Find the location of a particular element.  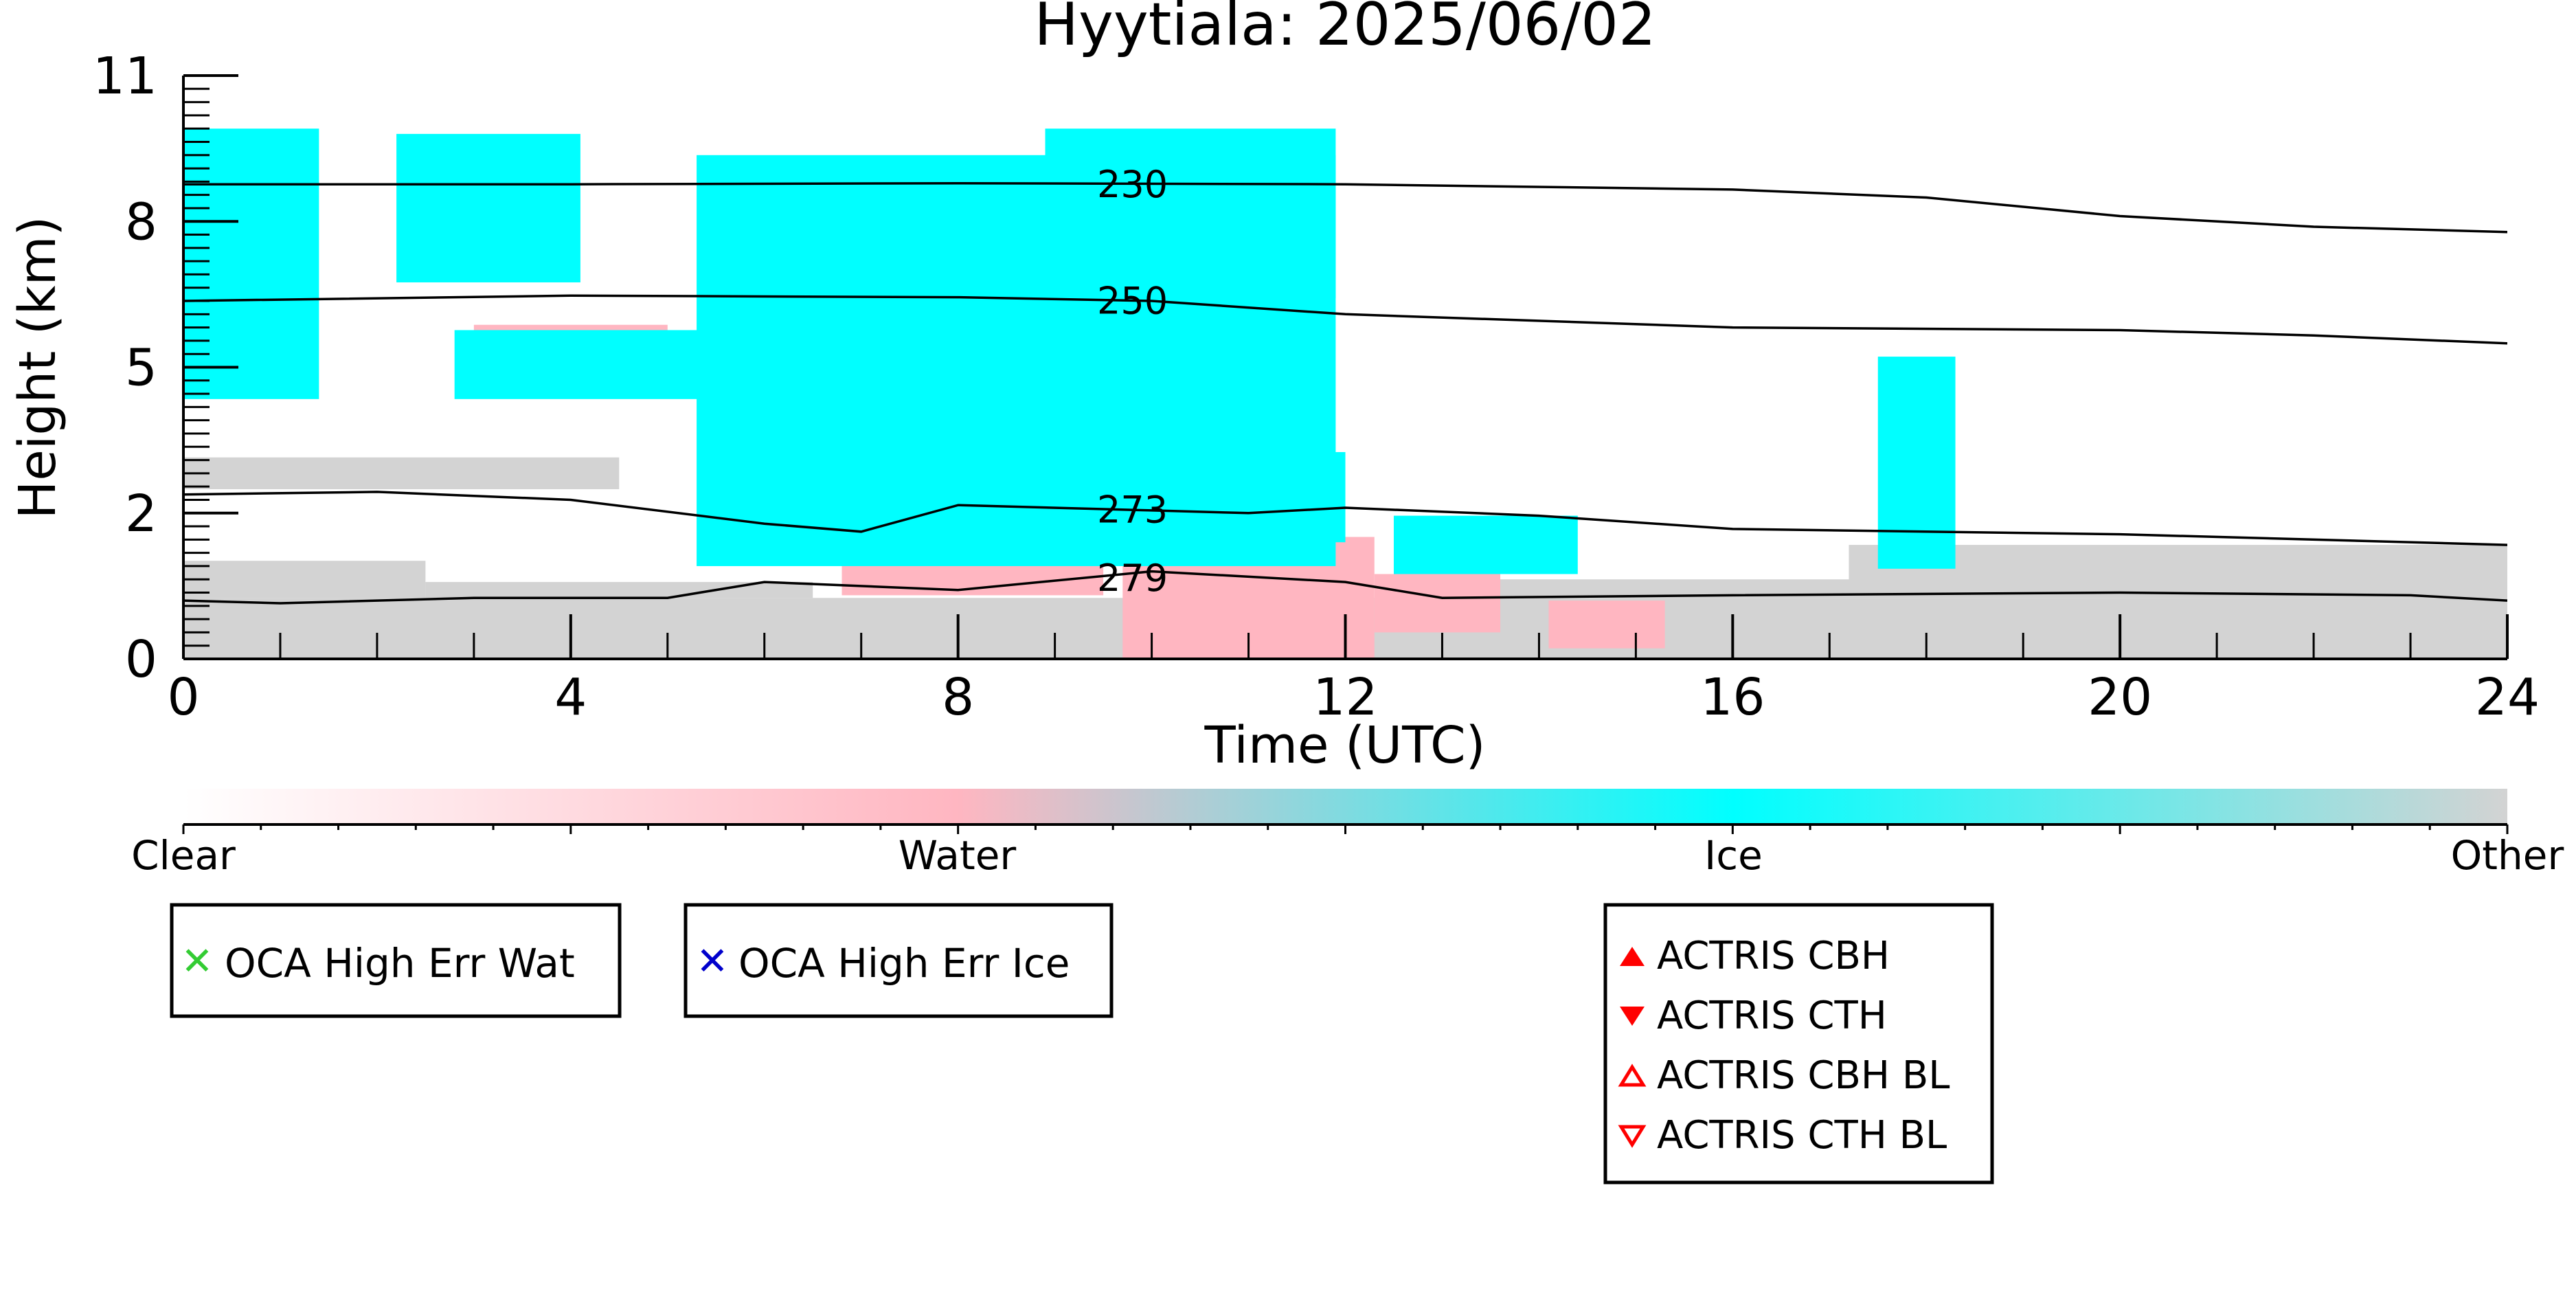

legend-oca-ice: ✕ OCA High Err Ice is located at coordinates (898, 960).